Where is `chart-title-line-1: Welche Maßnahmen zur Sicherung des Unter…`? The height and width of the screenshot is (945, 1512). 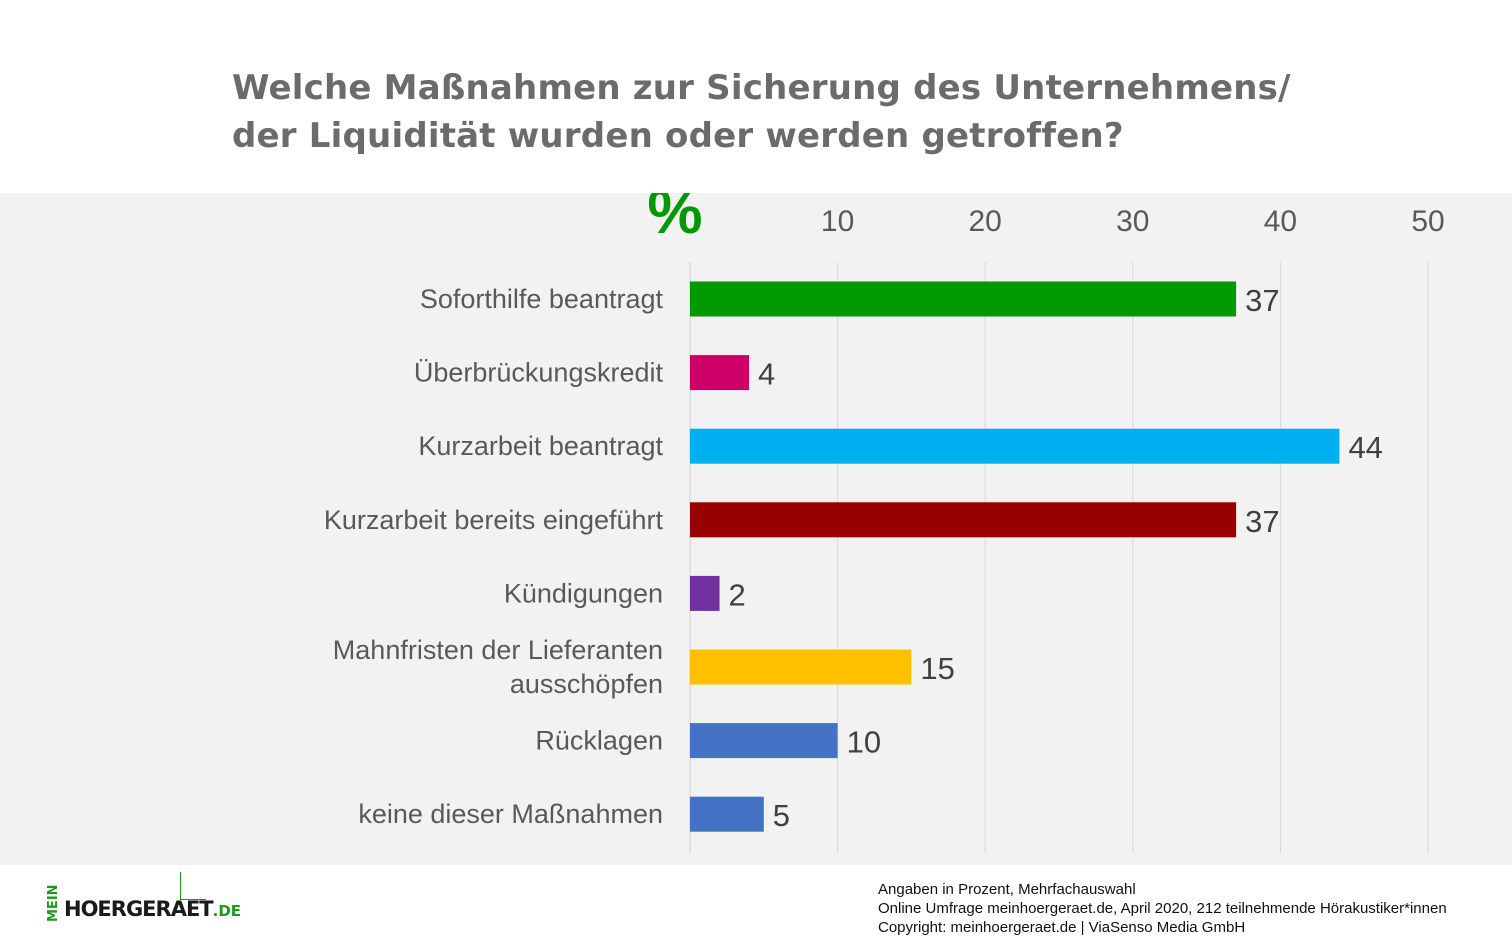
chart-title-line-1: Welche Maßnahmen zur Sicherung des Unter… is located at coordinates (761, 88).